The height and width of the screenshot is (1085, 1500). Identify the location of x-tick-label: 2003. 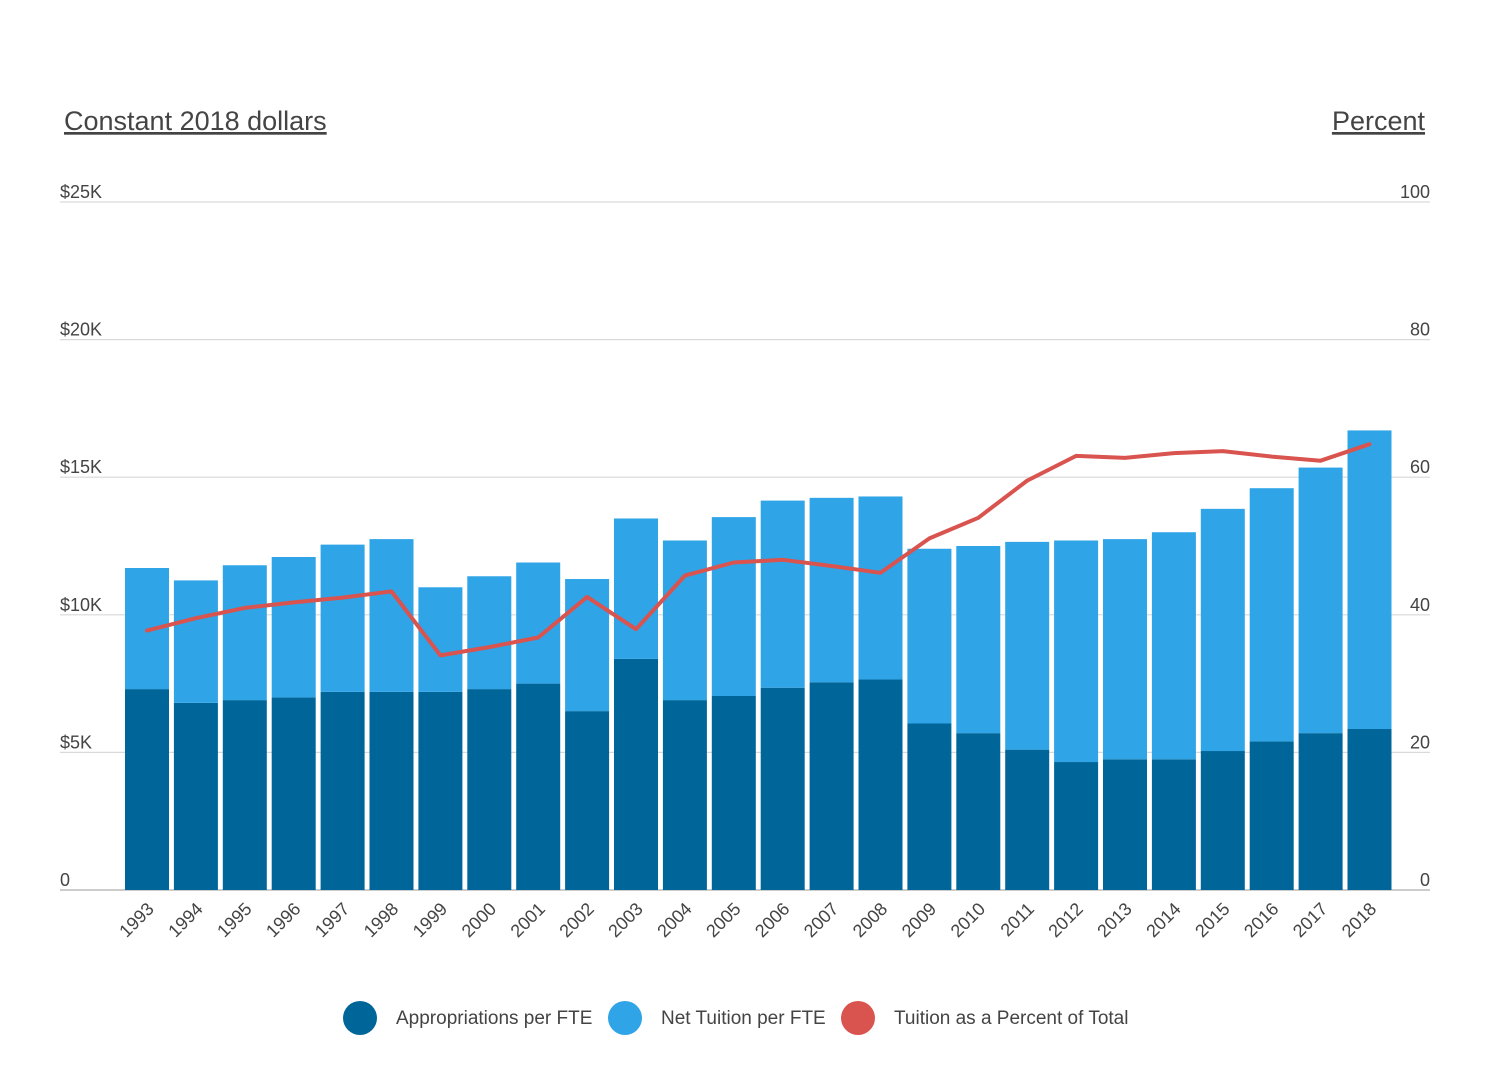
(625, 920).